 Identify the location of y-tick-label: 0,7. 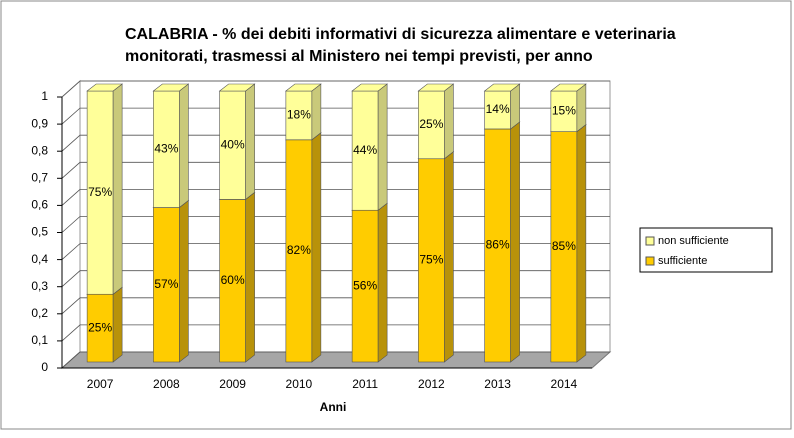
(39, 177).